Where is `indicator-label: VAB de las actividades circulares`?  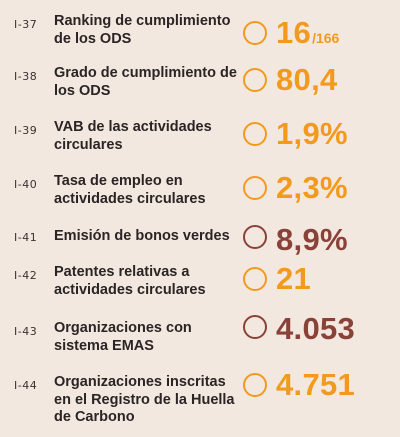
indicator-label: VAB de las actividades circulares is located at coordinates (133, 136).